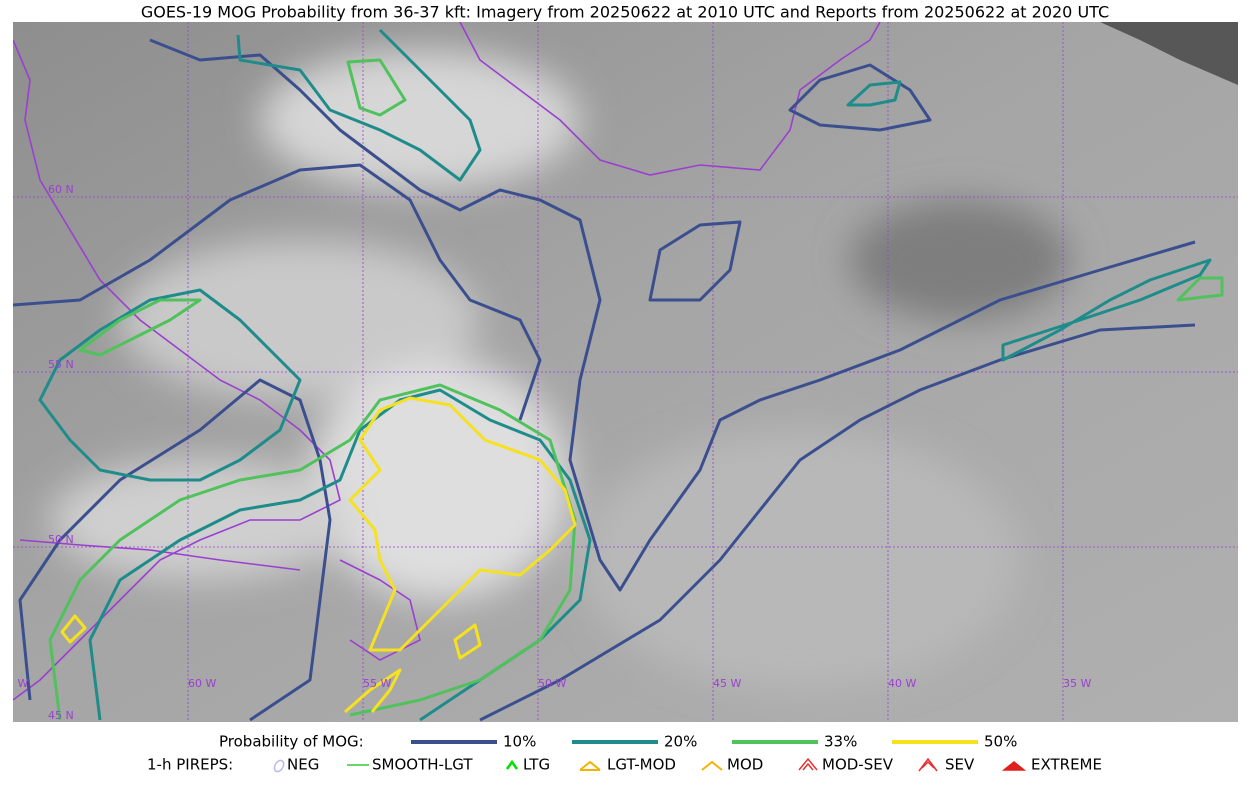 The image size is (1250, 786). Describe the element at coordinates (960, 765) in the screenshot. I see `pirep-label: SEV` at that location.